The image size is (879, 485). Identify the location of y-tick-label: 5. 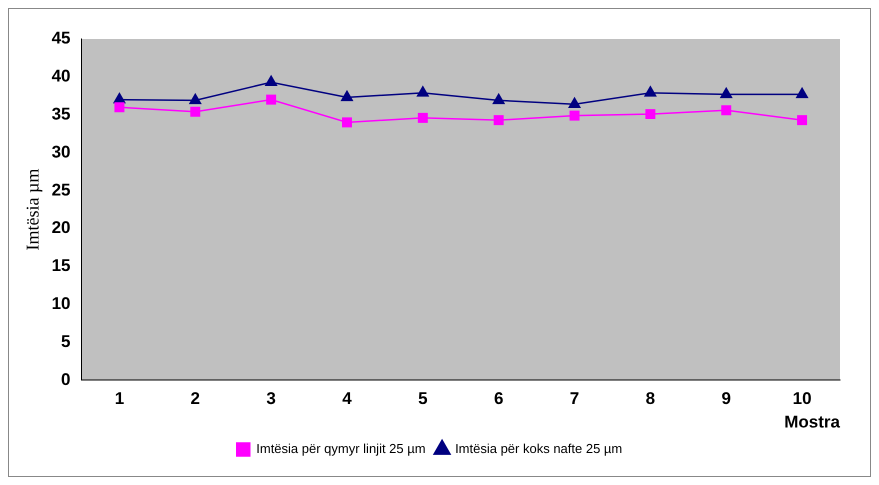
(66, 341).